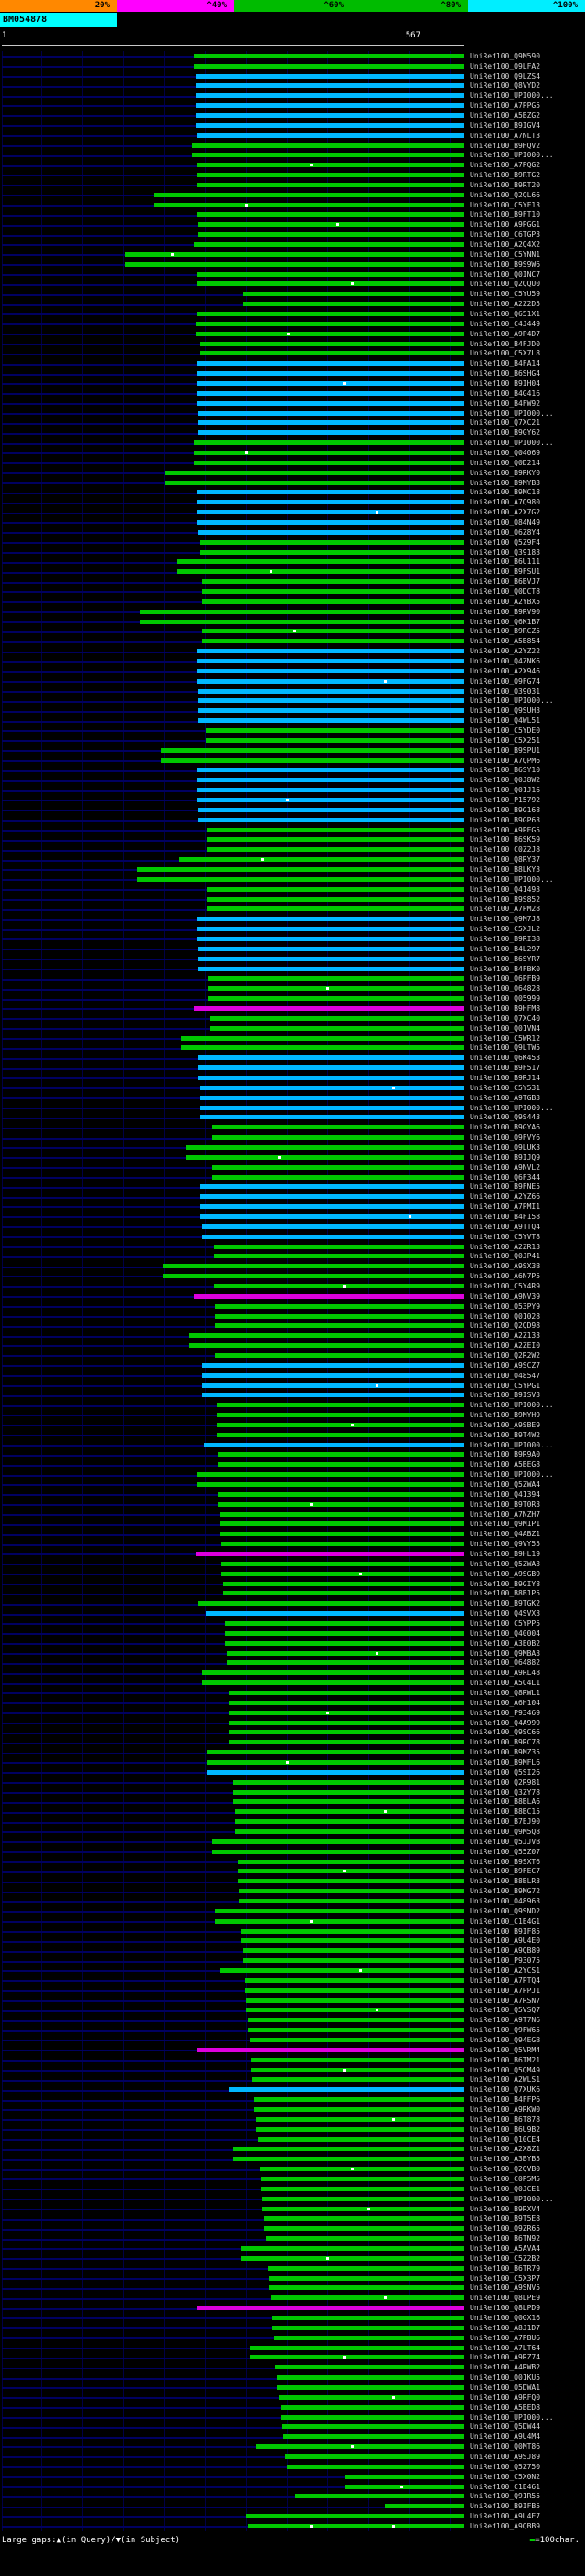 The image size is (585, 2576). What do you see at coordinates (506, 2059) in the screenshot?
I see `hit-label: UniRef100_B6TM21` at bounding box center [506, 2059].